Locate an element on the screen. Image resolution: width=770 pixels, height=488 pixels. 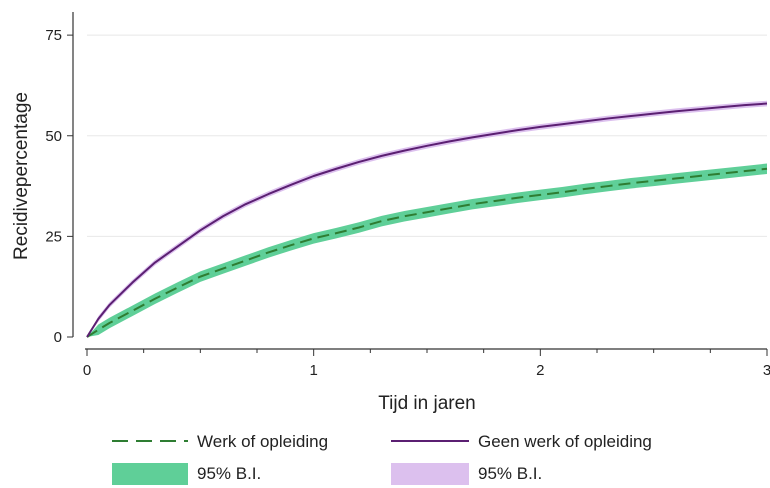
x-axis-title: Tijd in jaren is located at coordinates (427, 403).